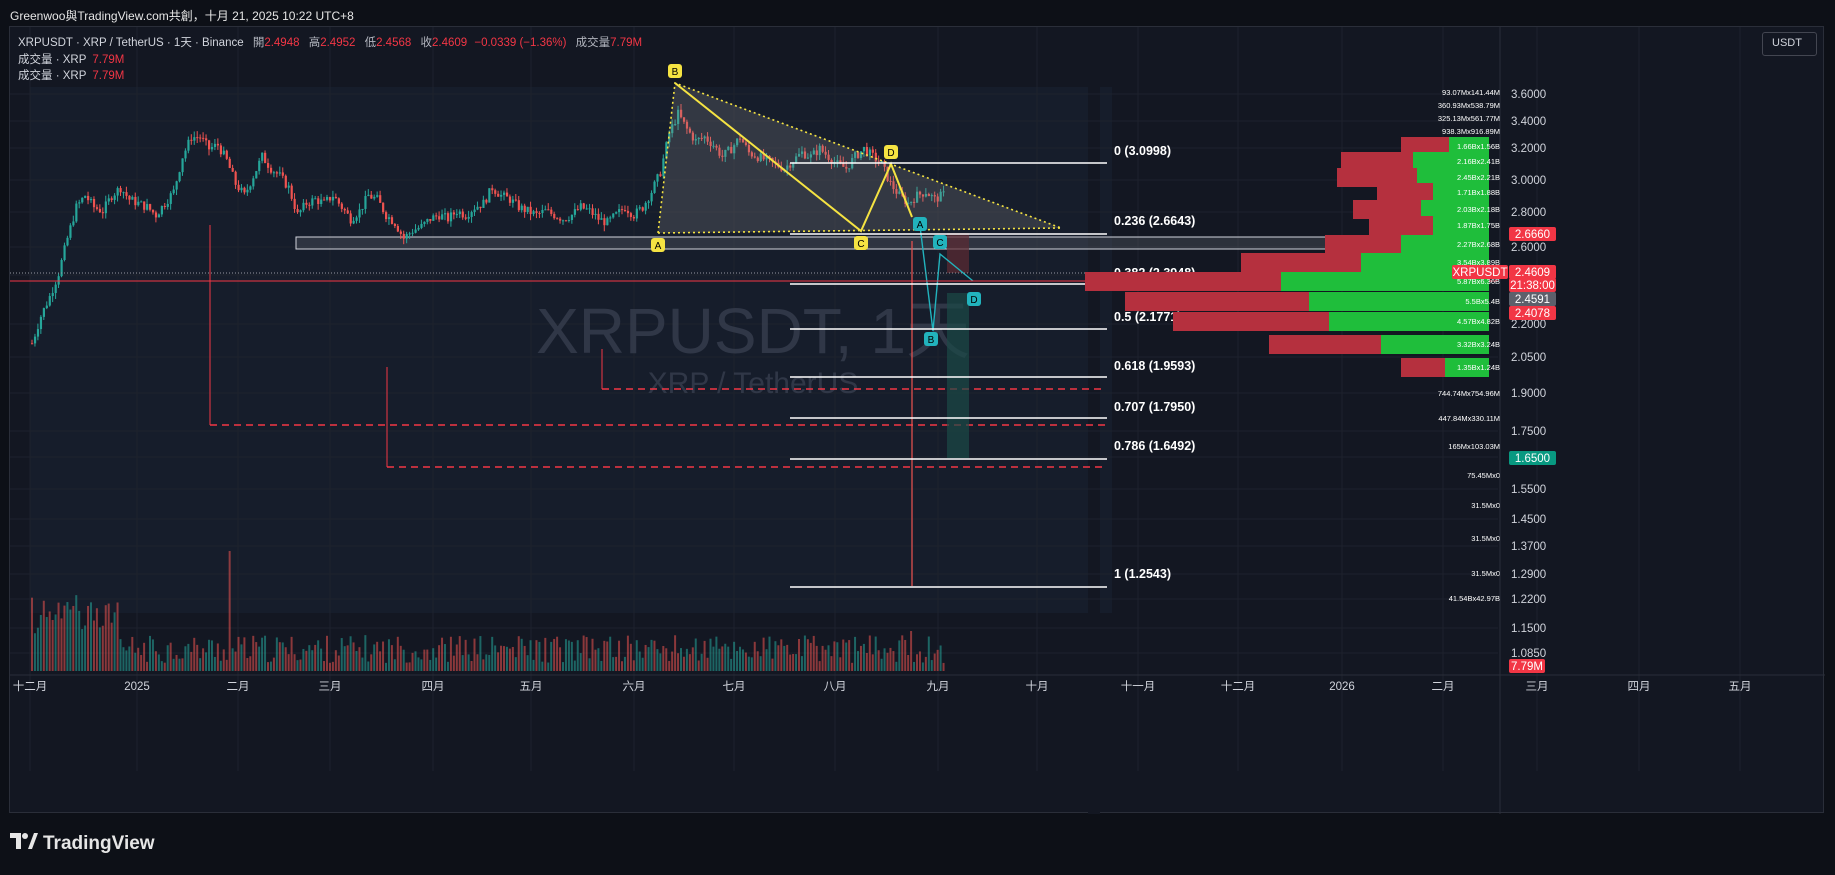 The width and height of the screenshot is (1835, 875). What do you see at coordinates (1471, 92) in the screenshot?
I see `volume-profile-label: 93.07Mx141.44M` at bounding box center [1471, 92].